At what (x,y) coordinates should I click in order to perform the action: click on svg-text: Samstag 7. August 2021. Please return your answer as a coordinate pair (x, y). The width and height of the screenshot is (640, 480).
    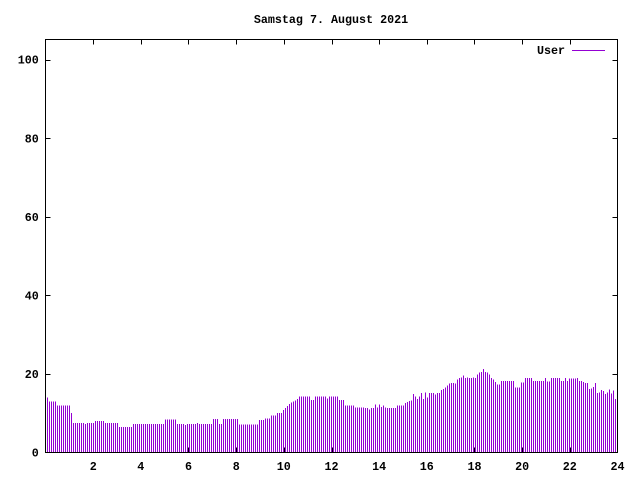
    Looking at the image, I should click on (331, 20).